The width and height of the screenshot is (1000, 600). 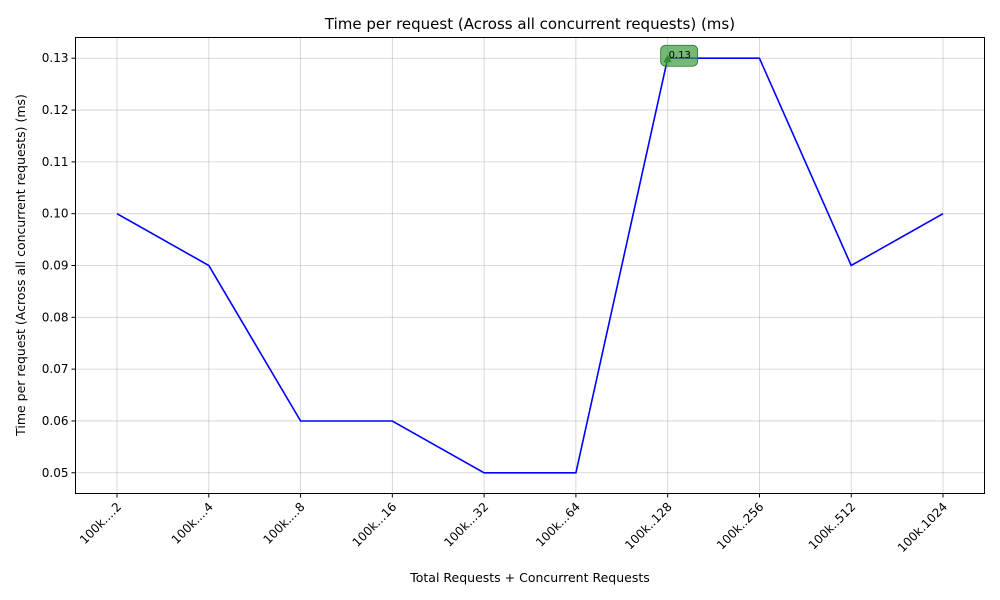 I want to click on y-axis-ticks: 0.05 0.06 0.07 0.08 0.09 0.10 0.11 0.12 0.13, so click(x=59, y=265).